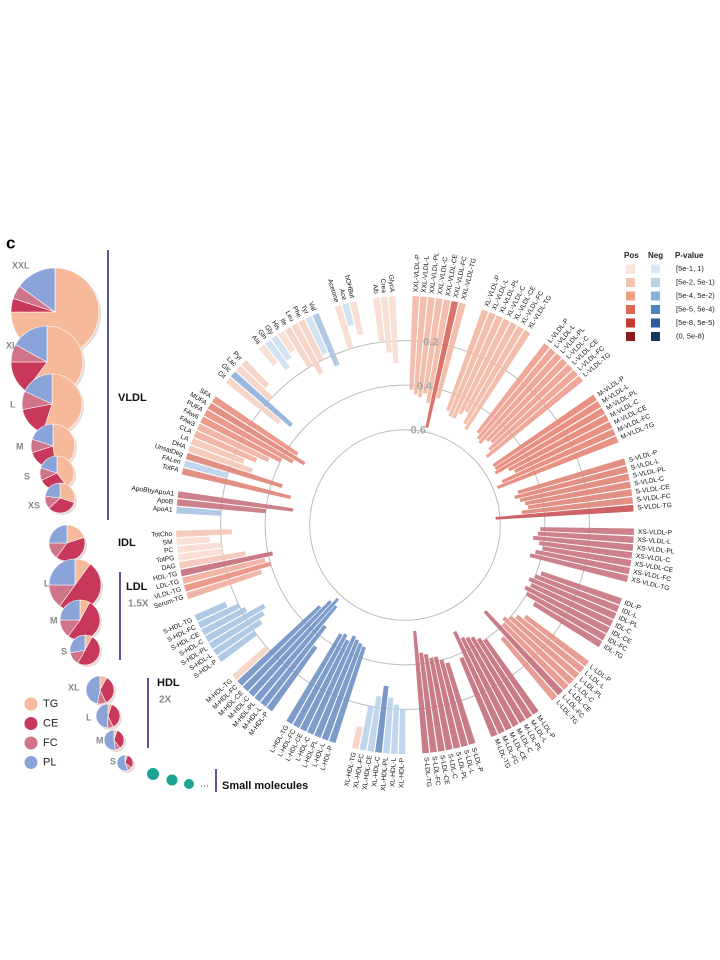  What do you see at coordinates (127, 543) in the screenshot?
I see `class-label: IDL` at bounding box center [127, 543].